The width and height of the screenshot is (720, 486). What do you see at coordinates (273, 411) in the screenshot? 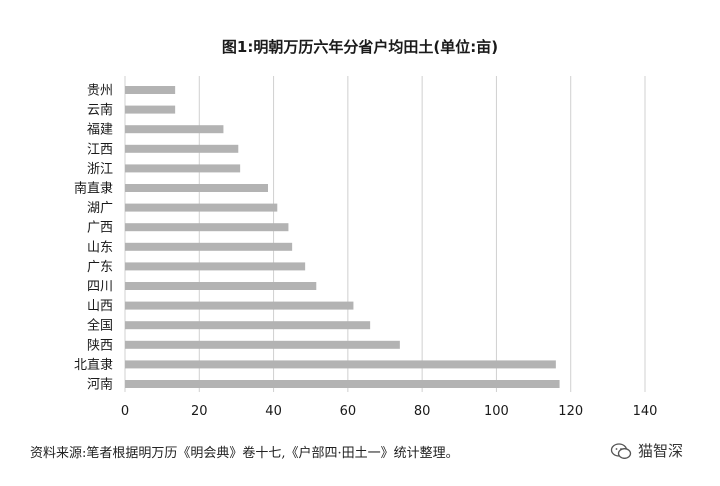
I see `x-tick-label: 40` at bounding box center [273, 411].